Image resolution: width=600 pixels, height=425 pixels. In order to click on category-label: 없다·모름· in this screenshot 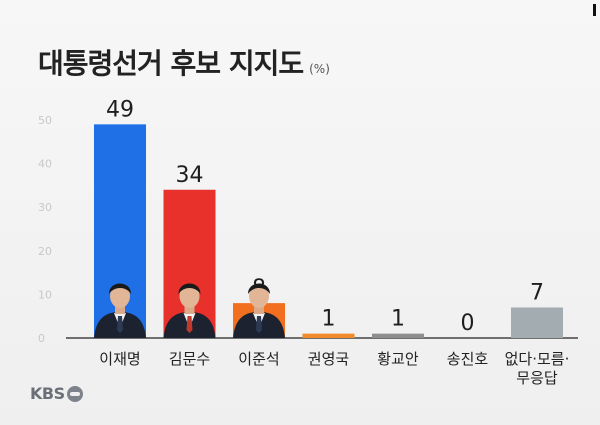, I will do `click(537, 359)`.